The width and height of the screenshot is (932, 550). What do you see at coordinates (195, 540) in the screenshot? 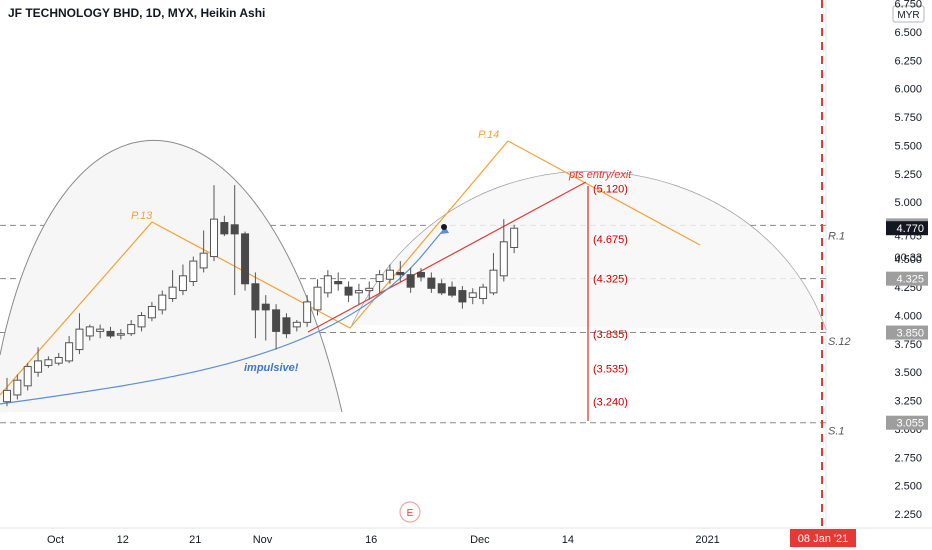
I see `x-tick-label: 21` at bounding box center [195, 540].